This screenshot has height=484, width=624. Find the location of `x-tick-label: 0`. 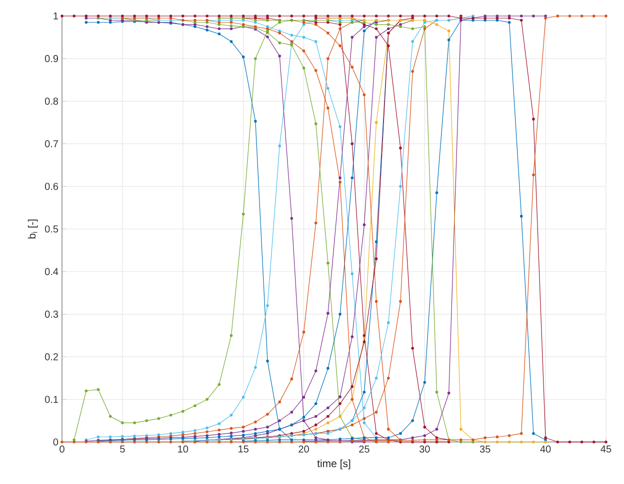

x-tick-label: 0 is located at coordinates (62, 449).